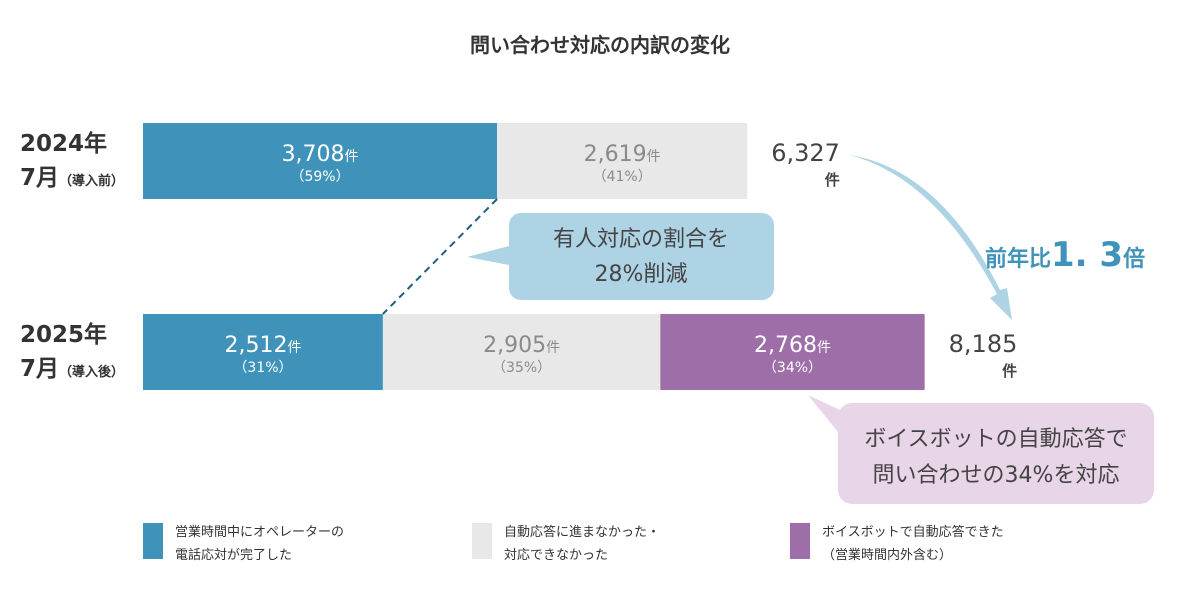 The width and height of the screenshot is (1200, 600). What do you see at coordinates (996, 475) in the screenshot?
I see `voicebot-callout-text: 問い合わせの34%を対応` at bounding box center [996, 475].